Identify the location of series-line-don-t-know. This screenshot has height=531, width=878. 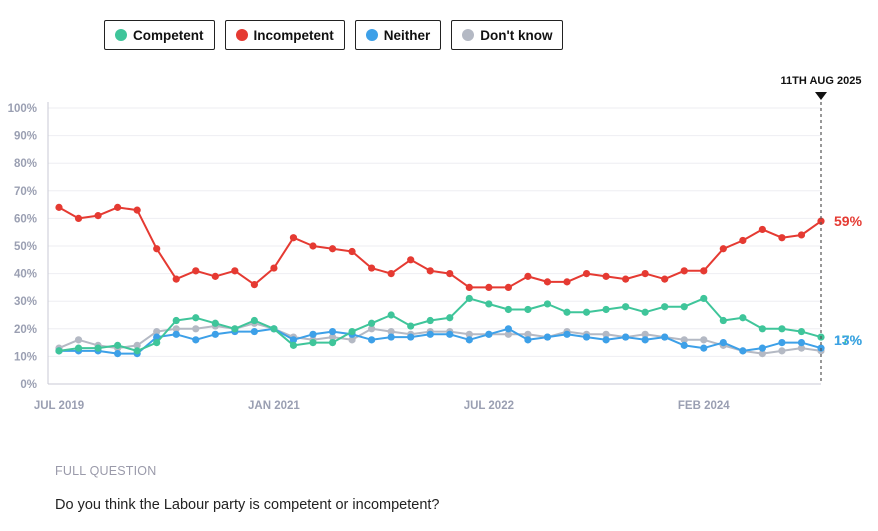
(440, 338).